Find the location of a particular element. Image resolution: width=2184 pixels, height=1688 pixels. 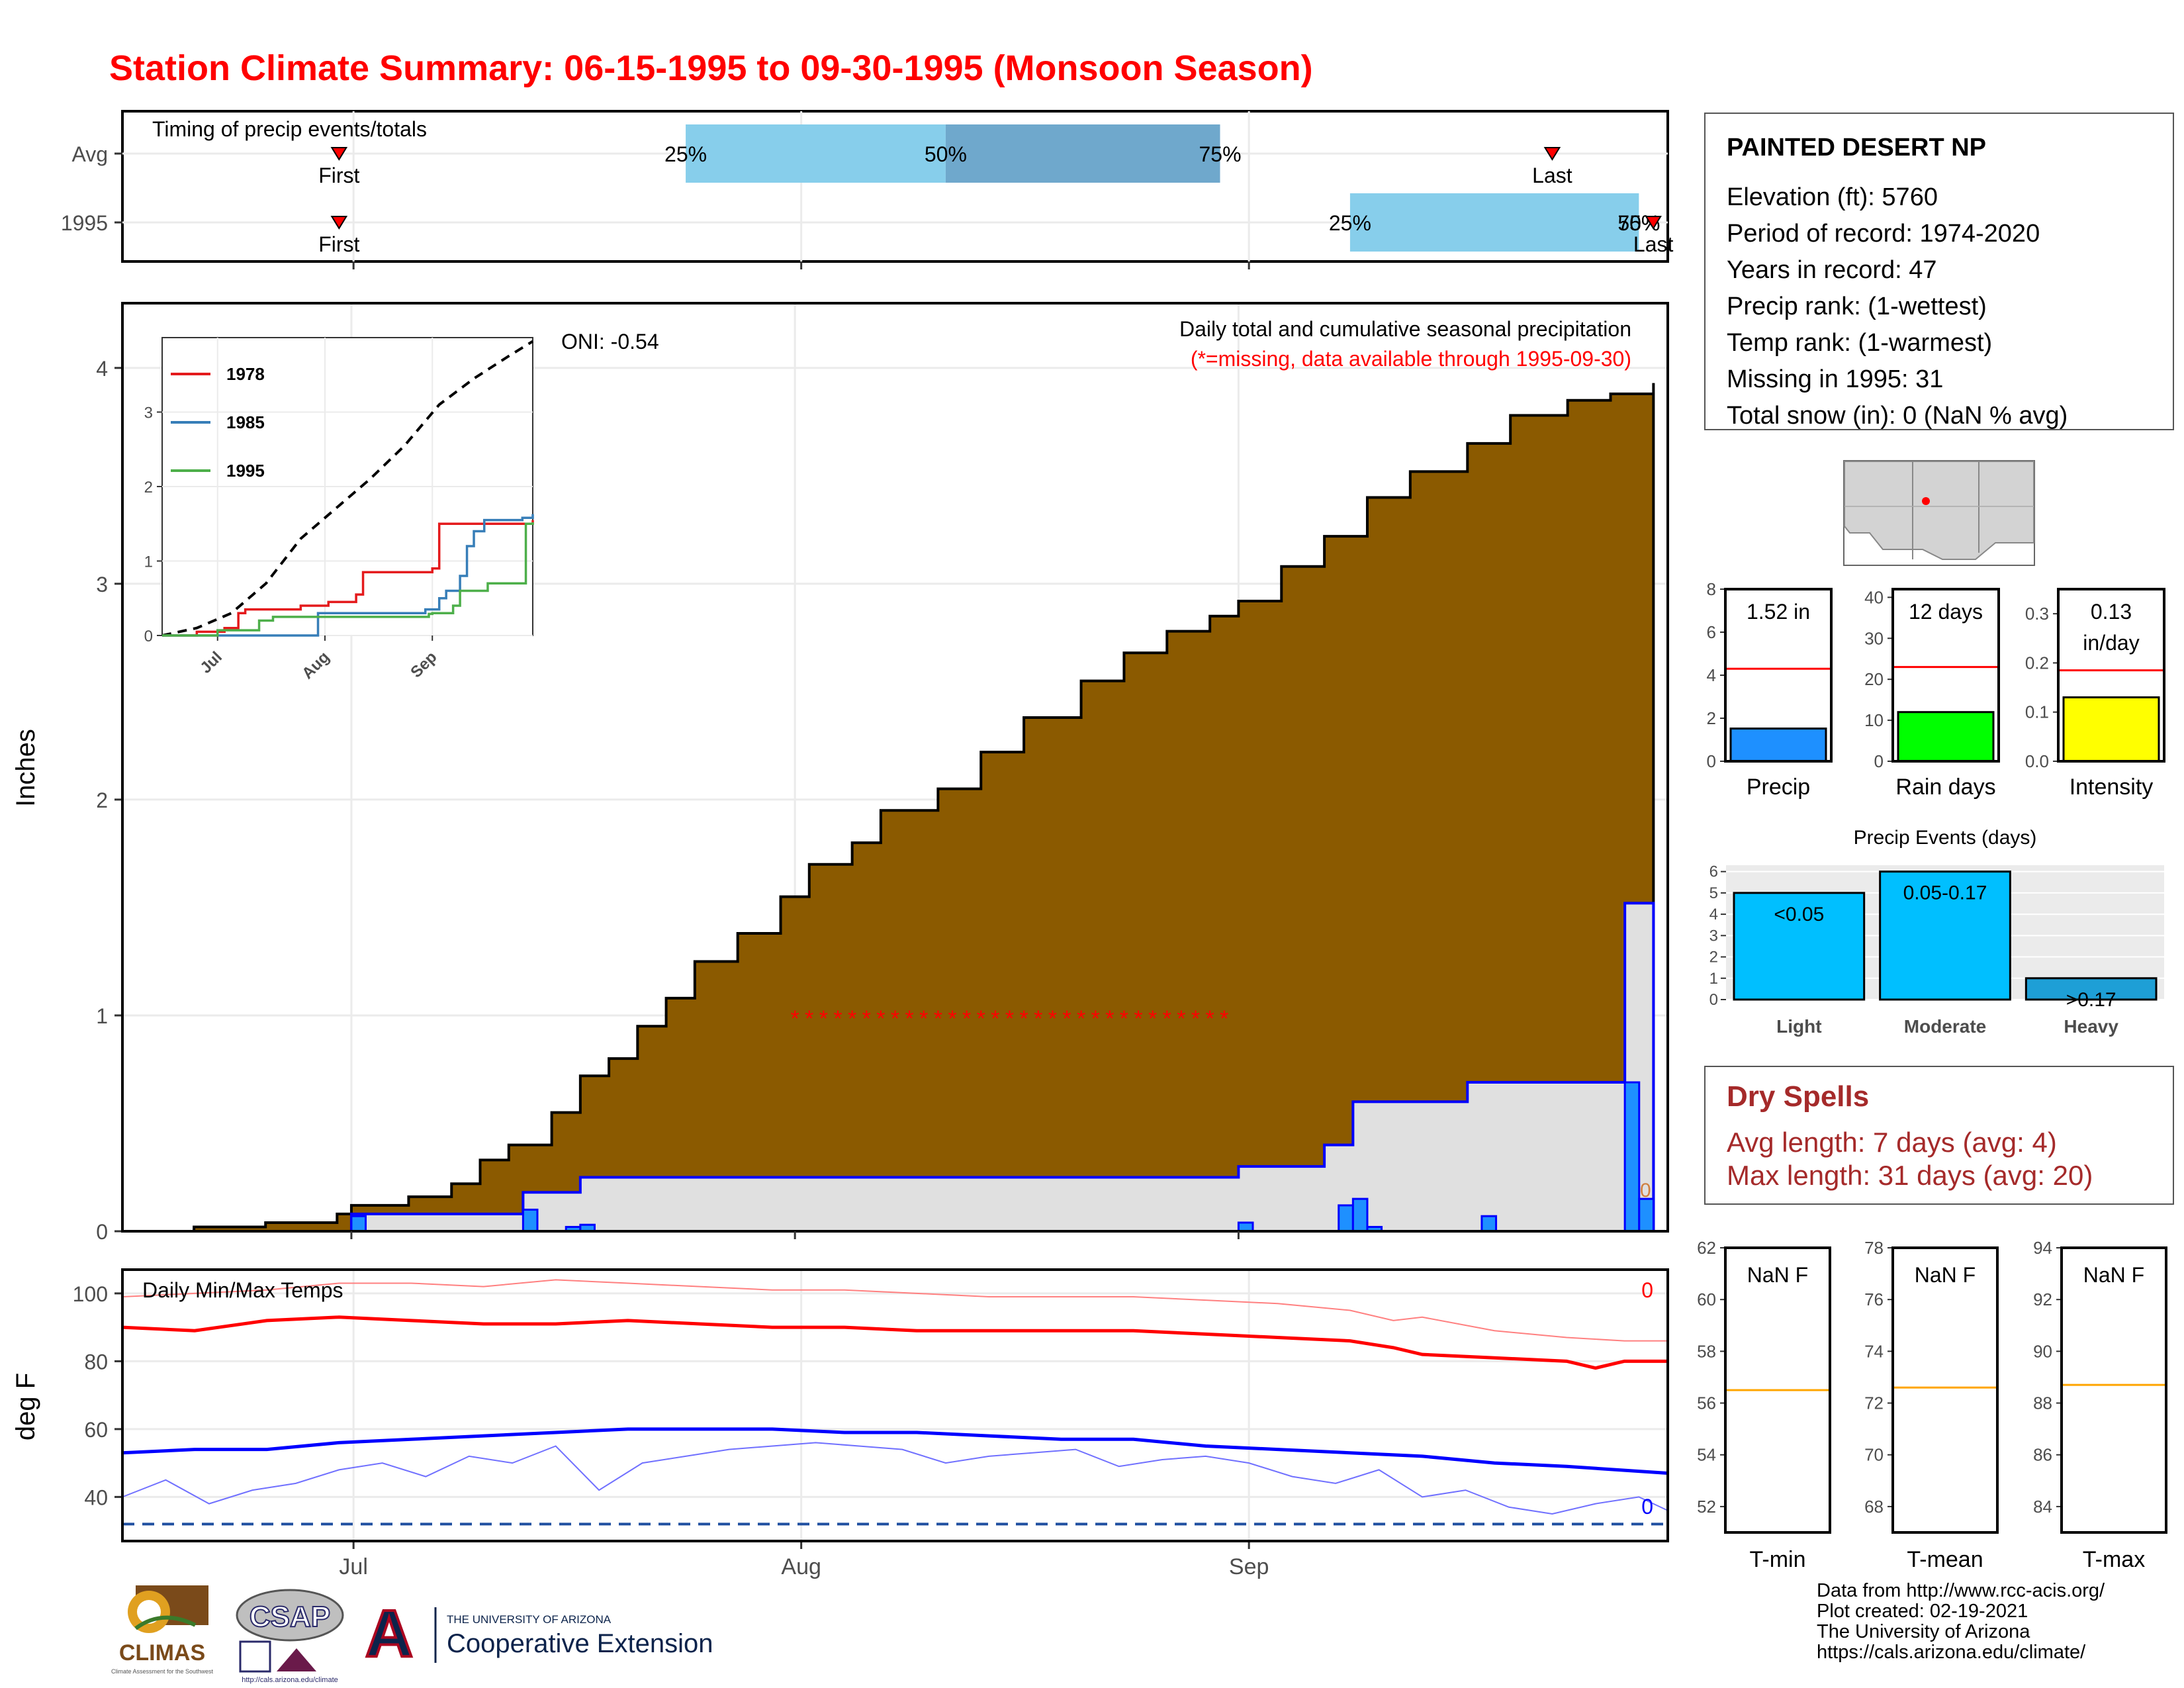

temp-x-tick-label: Aug is located at coordinates (801, 1566).